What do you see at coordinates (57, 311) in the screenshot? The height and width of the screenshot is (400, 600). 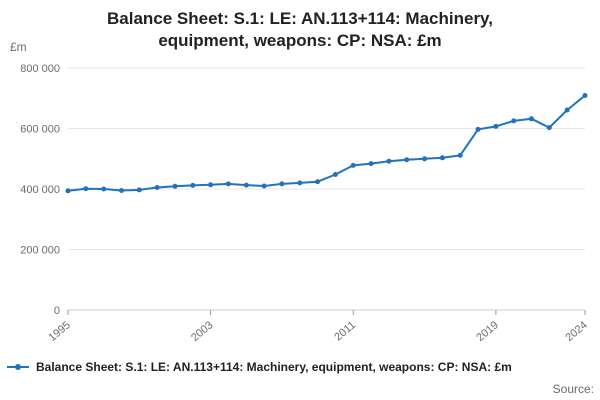 I see `y-tick-label: 0` at bounding box center [57, 311].